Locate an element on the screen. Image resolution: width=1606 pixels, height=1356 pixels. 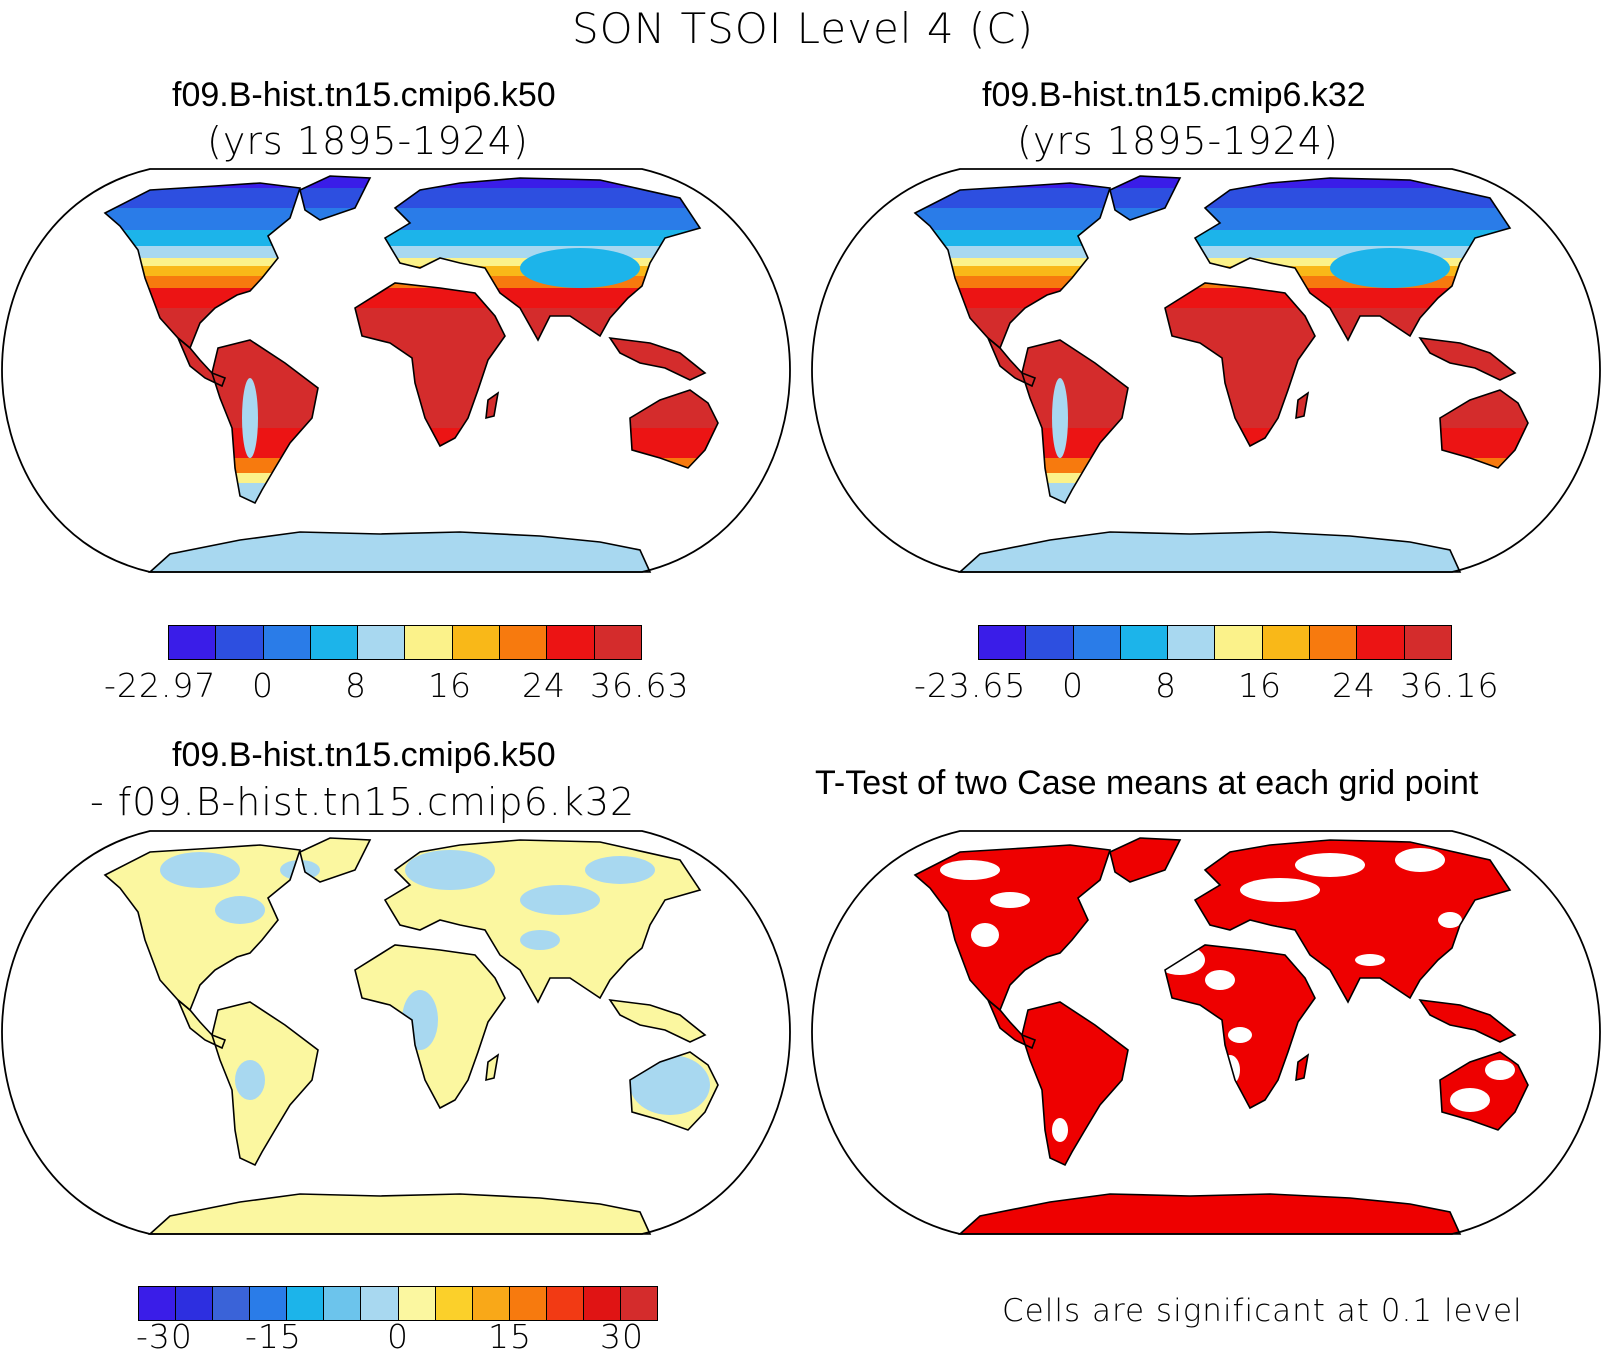
panel-k32-title: f09.B-hist.tn15.cmip6.k32 is located at coordinates (1174, 95).